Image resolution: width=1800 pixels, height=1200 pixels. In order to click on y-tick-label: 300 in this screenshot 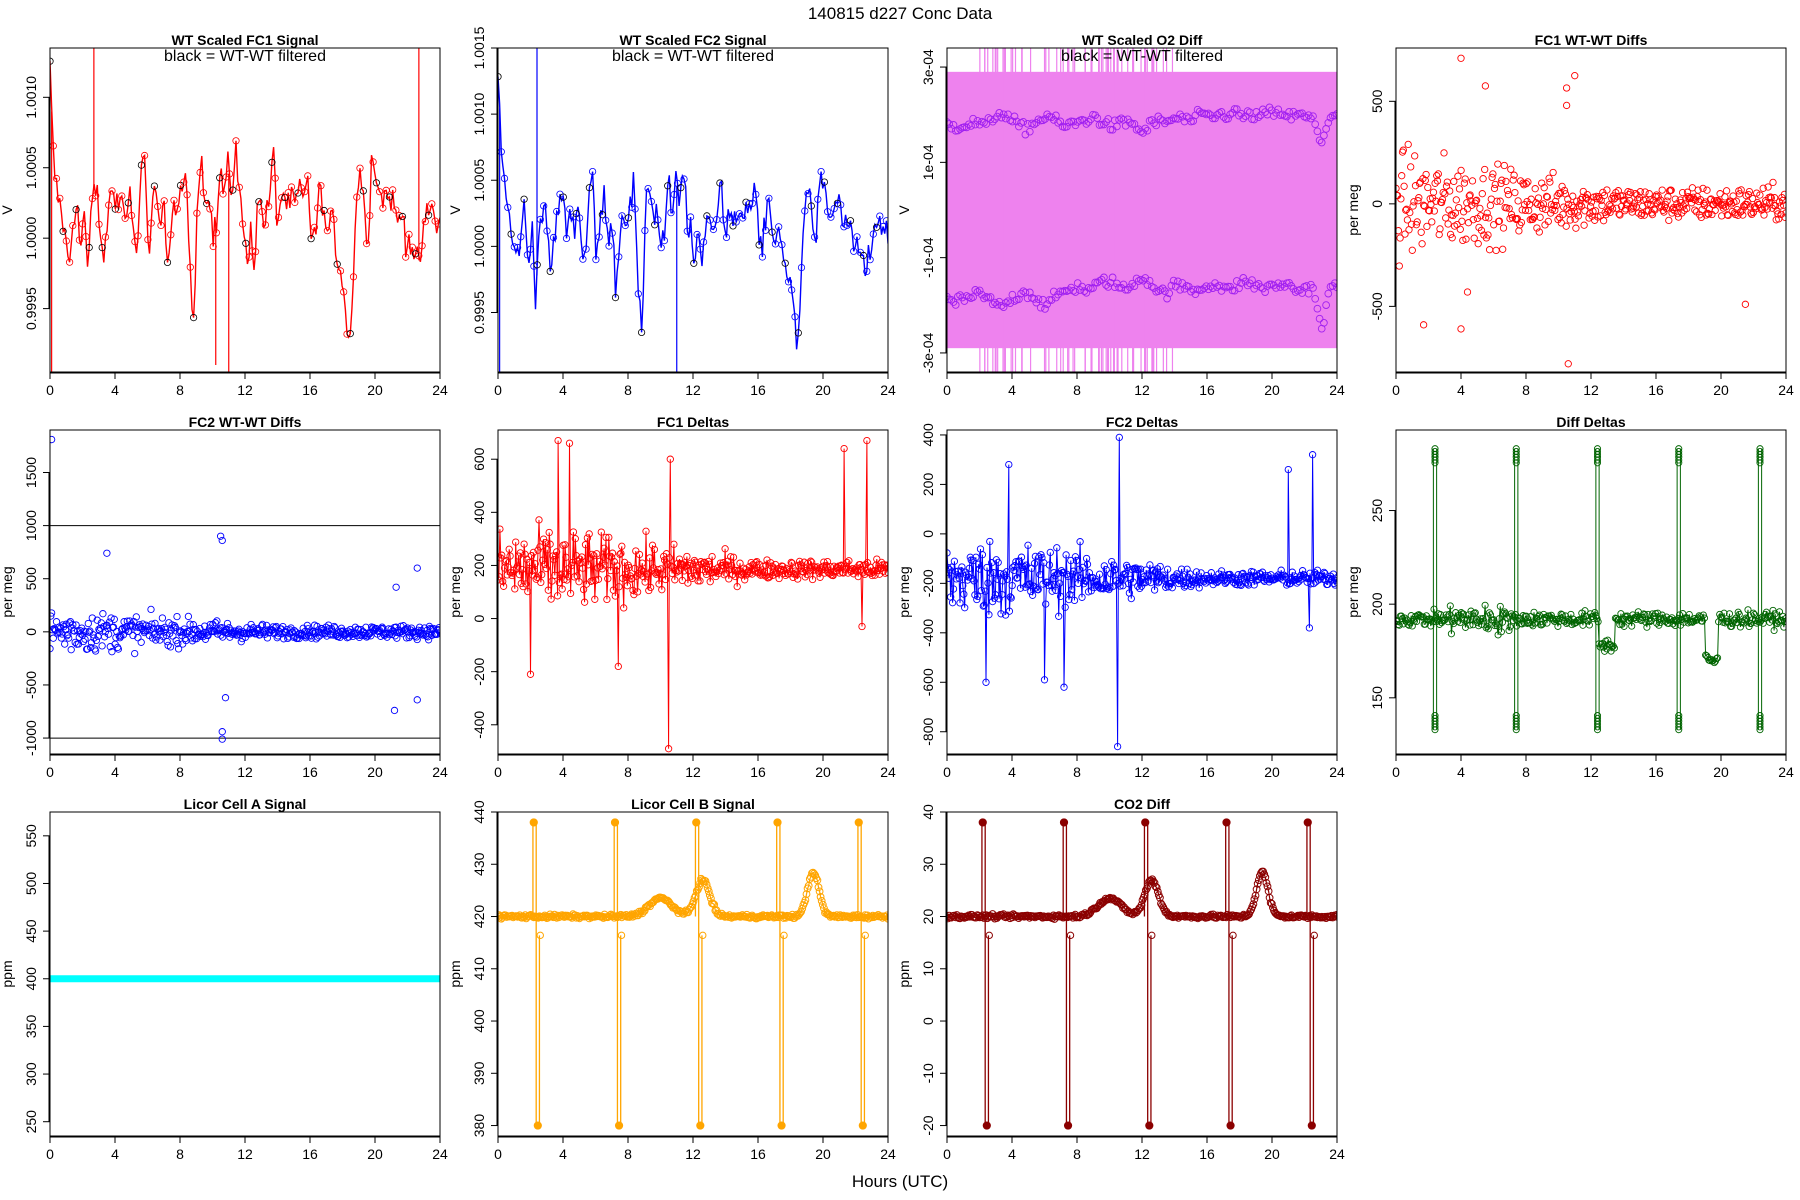, I will do `click(31, 1074)`.